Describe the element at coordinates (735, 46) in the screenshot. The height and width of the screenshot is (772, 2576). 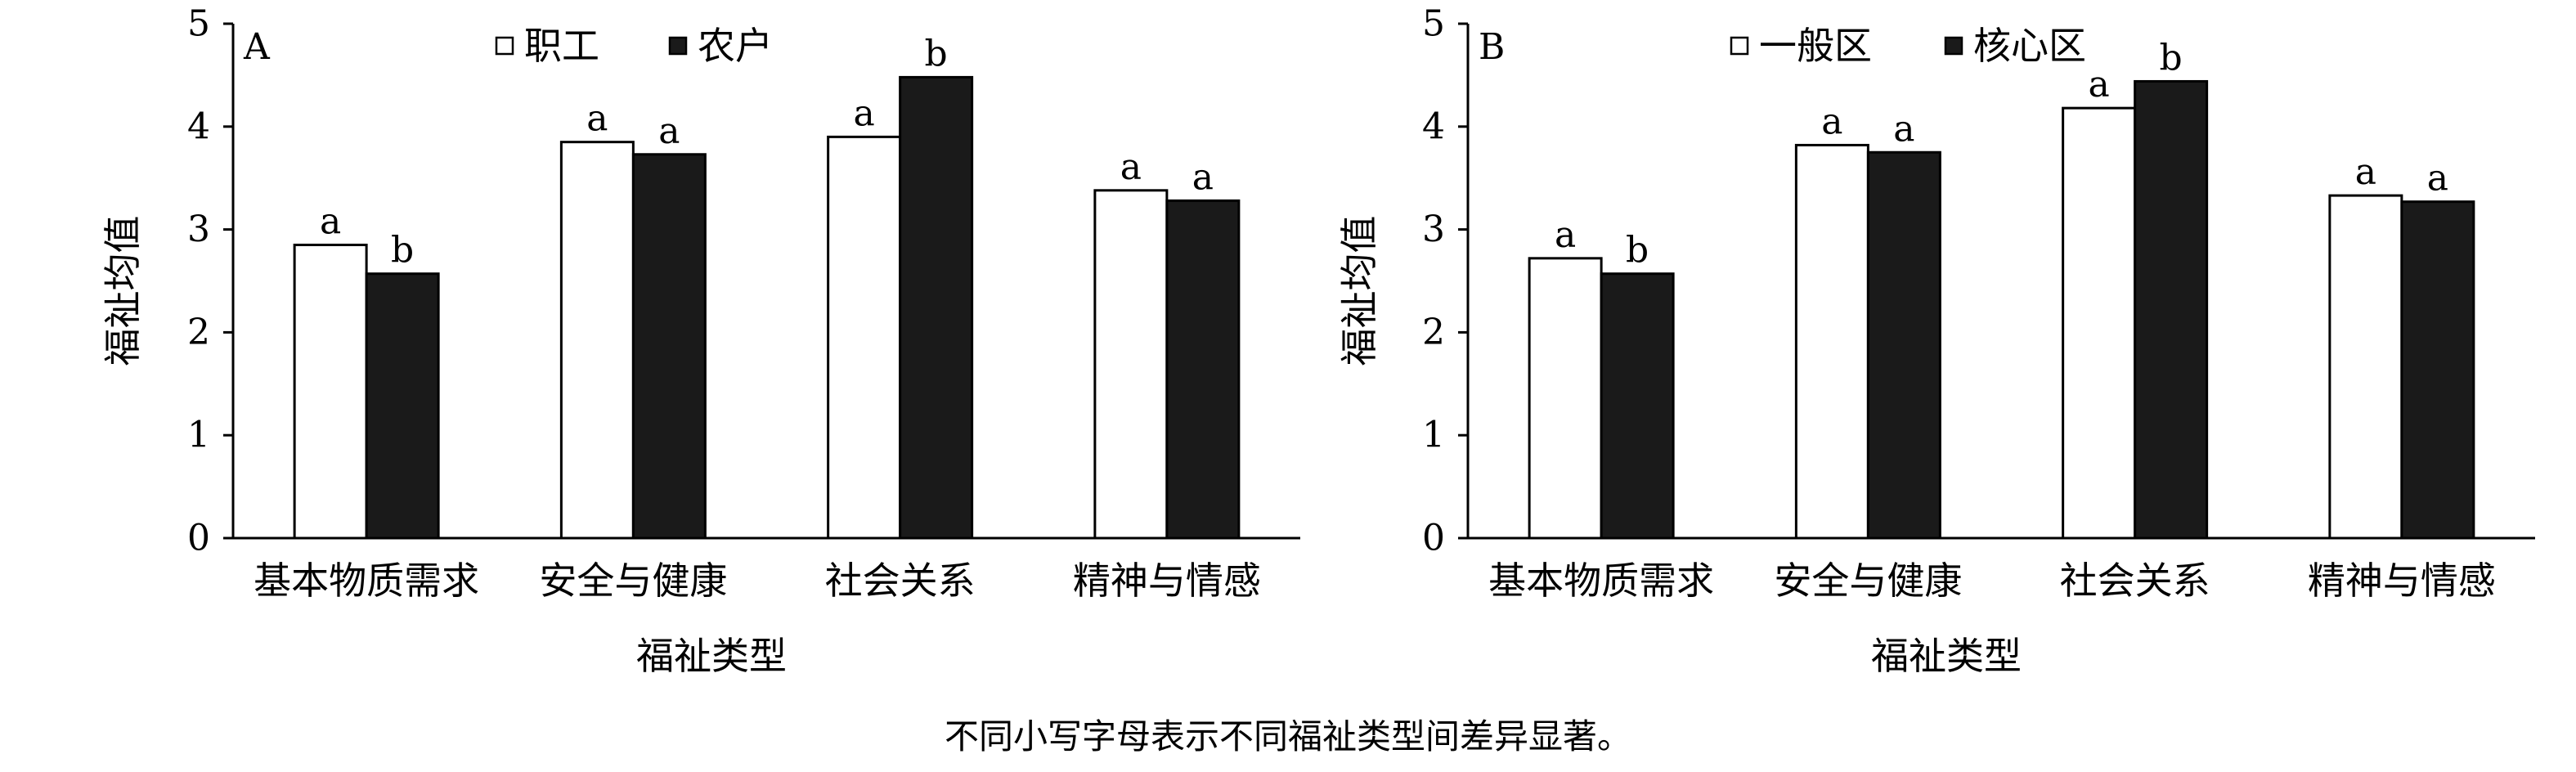
I see `legend-label-2: 农户` at that location.